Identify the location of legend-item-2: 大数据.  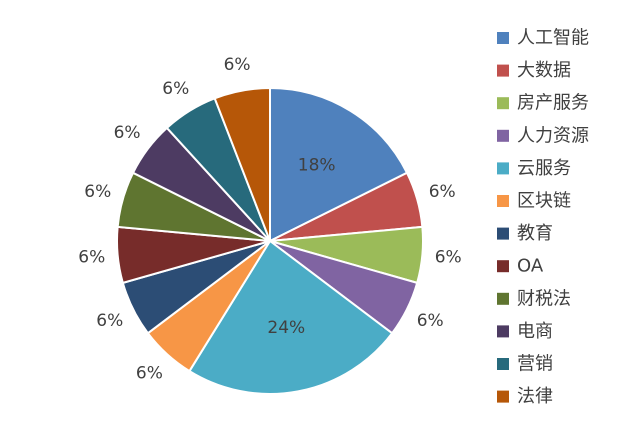
(534, 70).